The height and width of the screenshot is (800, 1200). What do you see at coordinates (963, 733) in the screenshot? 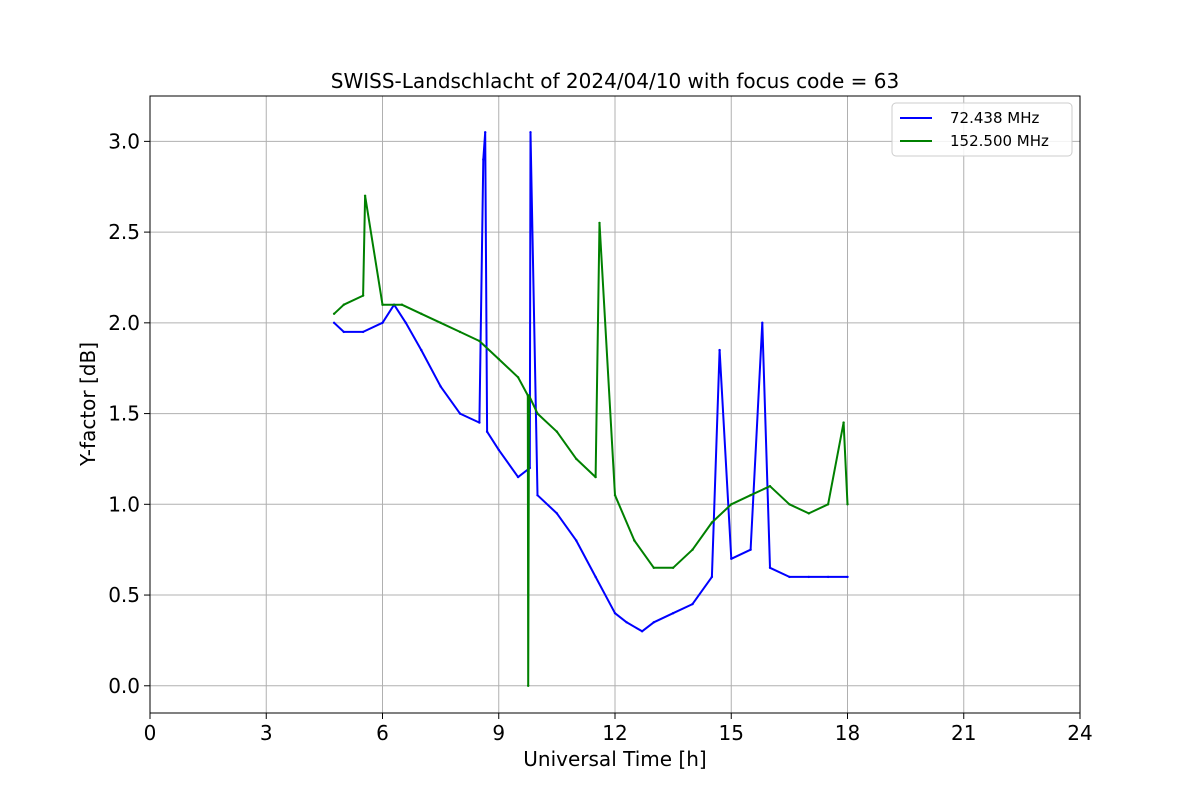
I see `x-tick-label: 21` at bounding box center [963, 733].